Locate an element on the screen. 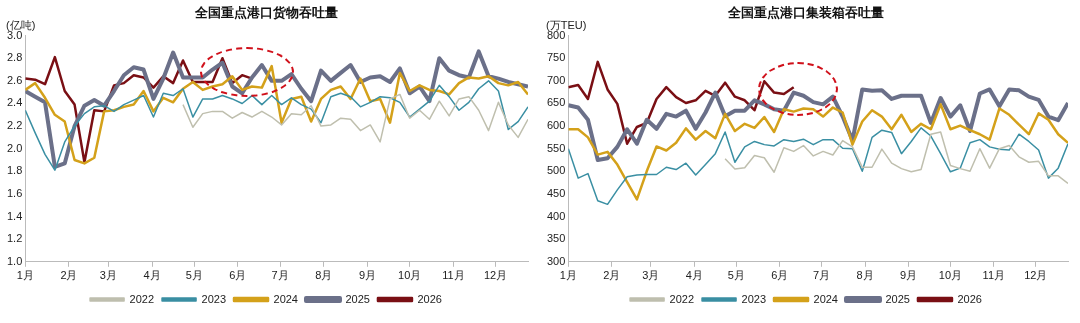 The height and width of the screenshot is (323, 1080). y-tick-label: 2.0 is located at coordinates (14, 147).